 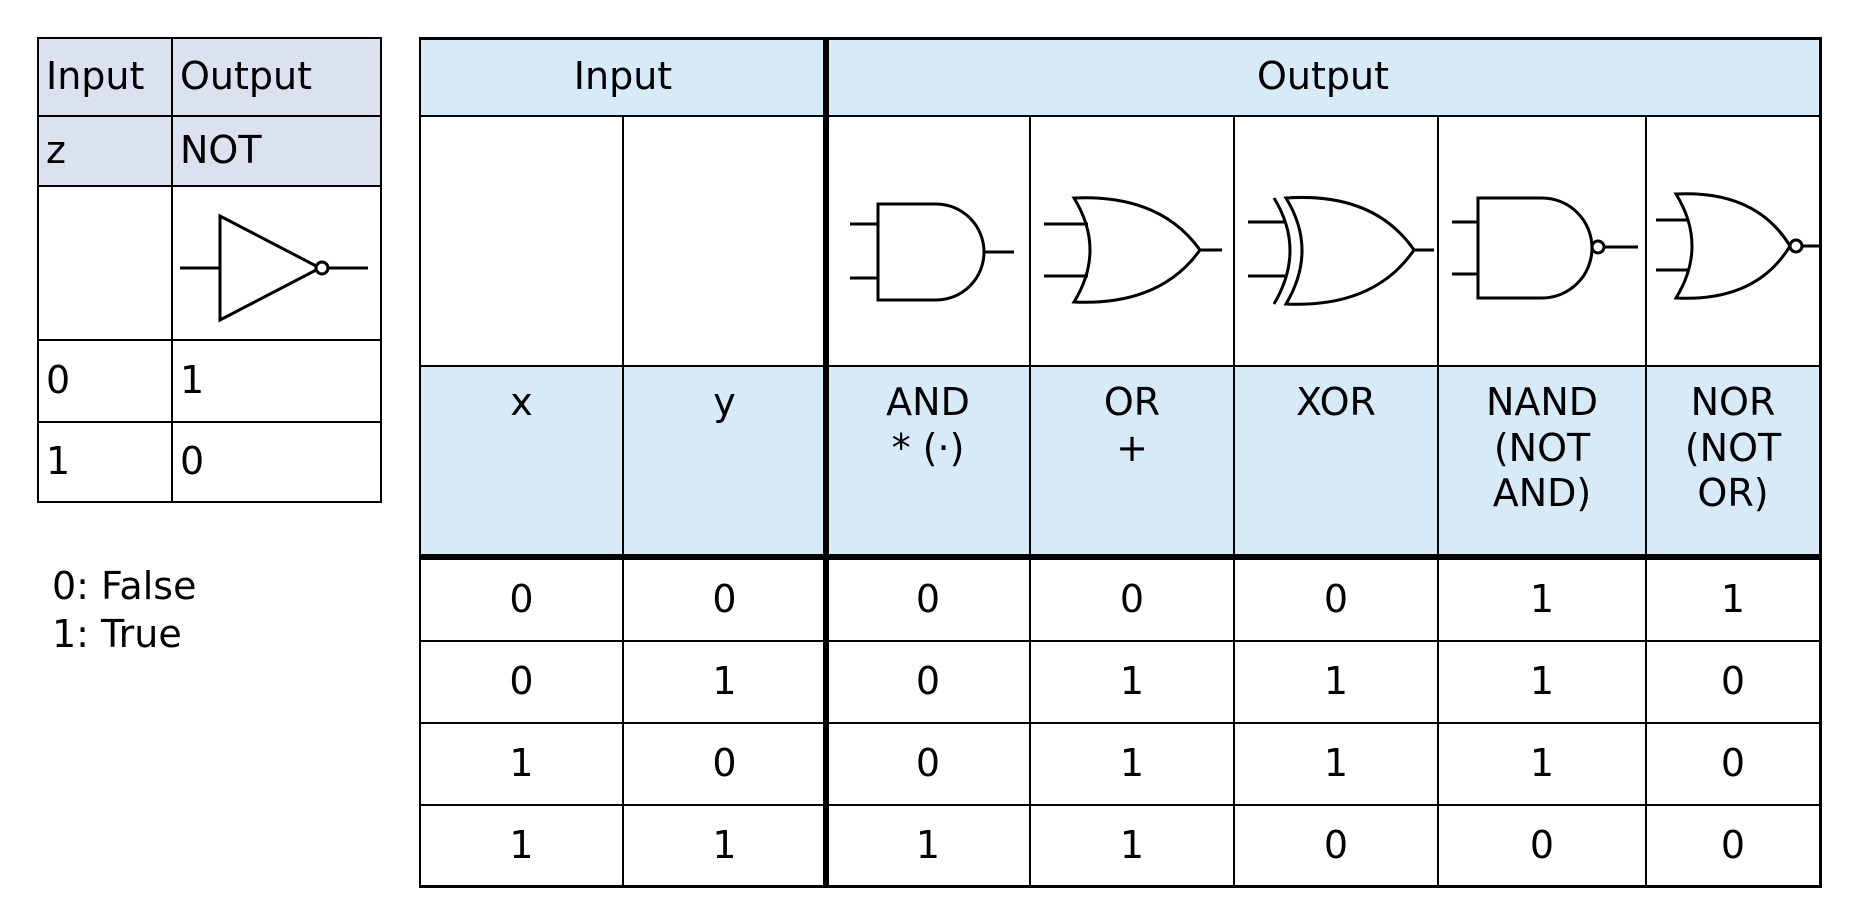 I want to click on not-table-row-2-output: 0, so click(x=192, y=461).